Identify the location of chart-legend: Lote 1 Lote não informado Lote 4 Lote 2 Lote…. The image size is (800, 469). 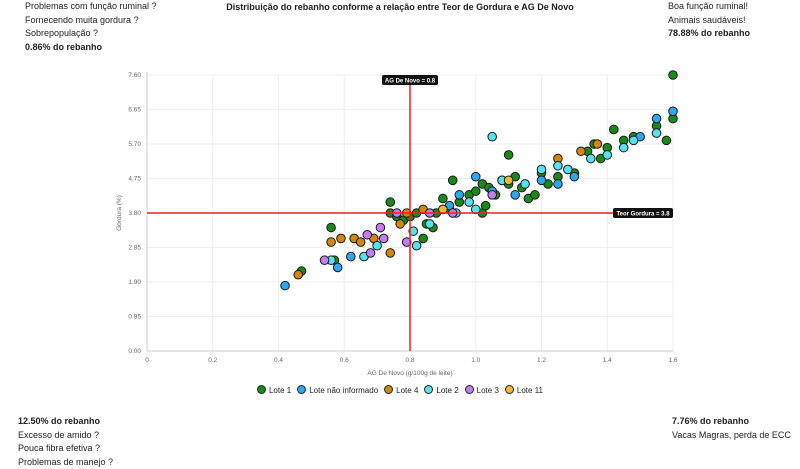
(400, 390).